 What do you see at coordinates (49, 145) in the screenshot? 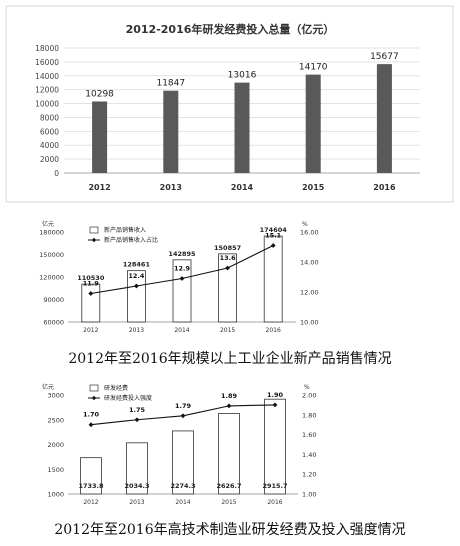
I see `y-tick-label: 4000` at bounding box center [49, 145].